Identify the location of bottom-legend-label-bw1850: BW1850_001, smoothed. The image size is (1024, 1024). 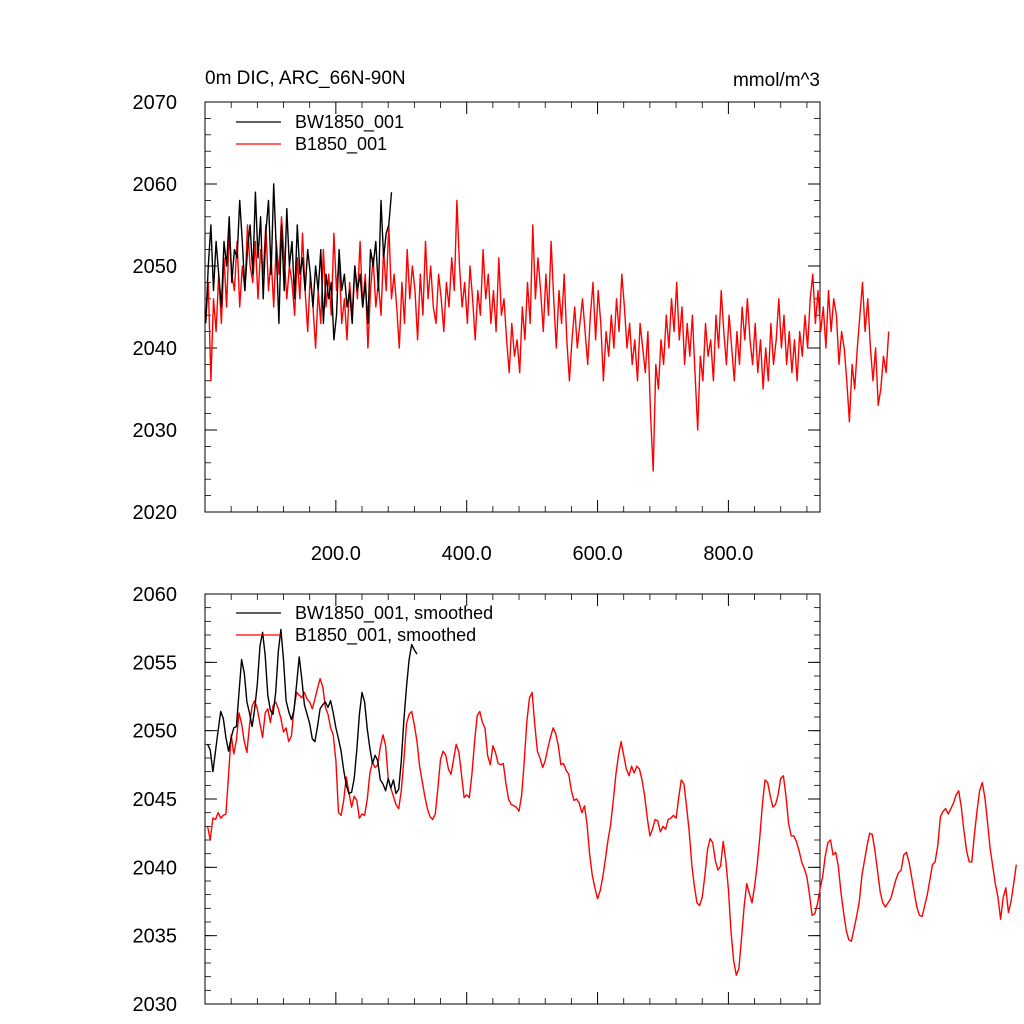
(394, 613).